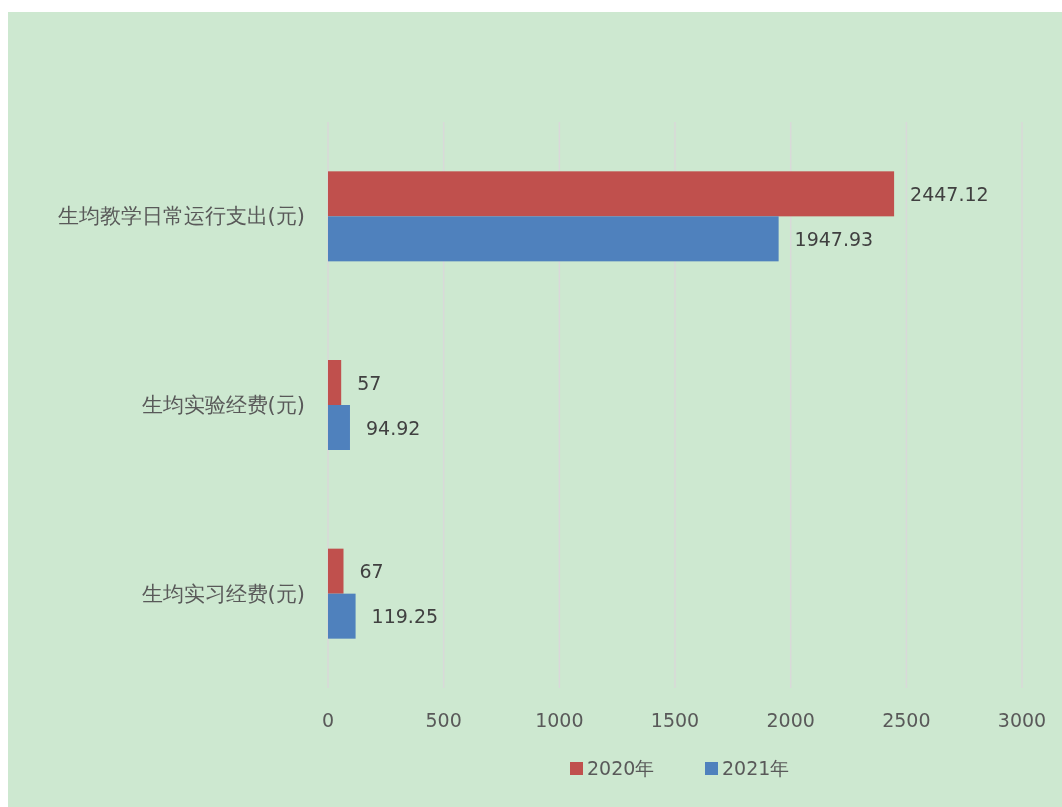 Image resolution: width=1062 pixels, height=807 pixels. What do you see at coordinates (559, 720) in the screenshot?
I see `x-tick-label: 1000` at bounding box center [559, 720].